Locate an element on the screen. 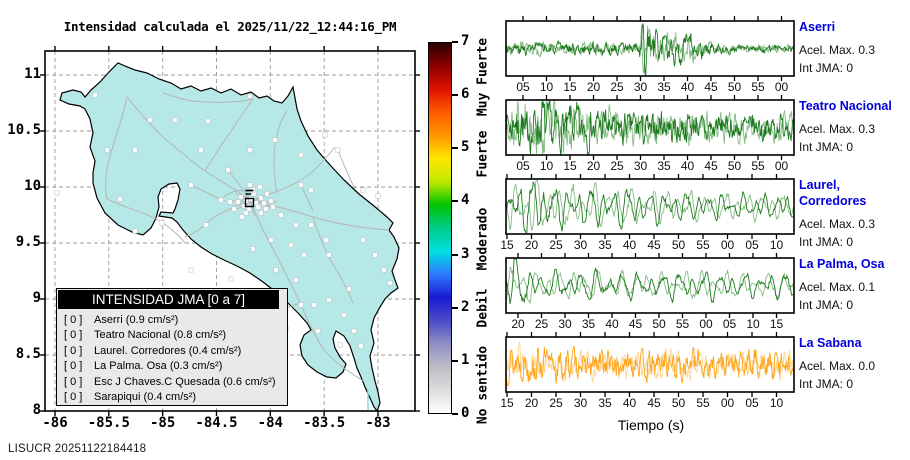 The image size is (910, 460). colorbar-tick-label: 0 is located at coordinates (465, 413).